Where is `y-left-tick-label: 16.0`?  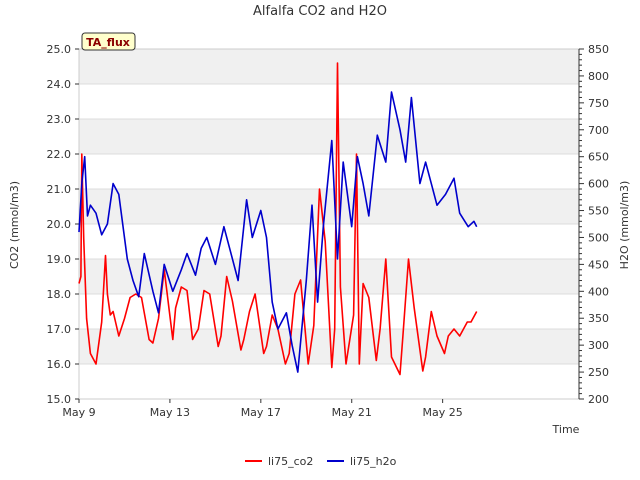 y-left-tick-label: 16.0 is located at coordinates (59, 364).